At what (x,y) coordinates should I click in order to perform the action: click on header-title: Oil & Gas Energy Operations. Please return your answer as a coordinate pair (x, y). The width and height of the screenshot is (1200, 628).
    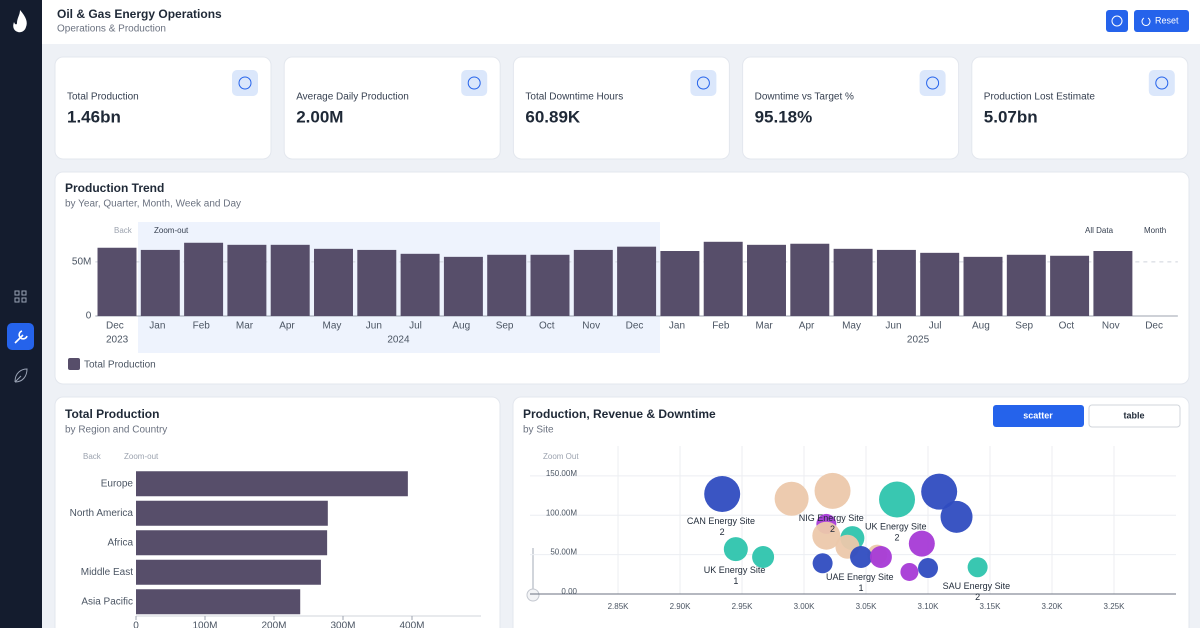
    Looking at the image, I should click on (139, 14).